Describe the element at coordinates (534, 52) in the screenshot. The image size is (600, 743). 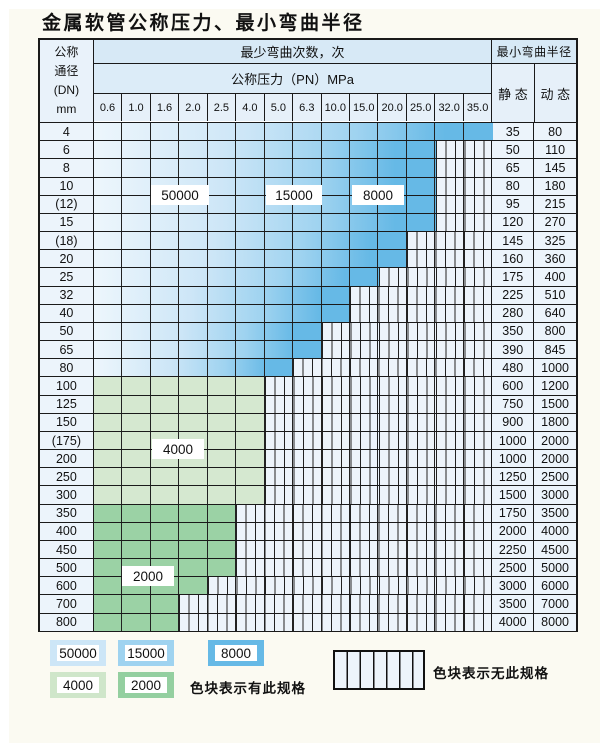
I see `radius-header-cell: 最小弯曲半径` at that location.